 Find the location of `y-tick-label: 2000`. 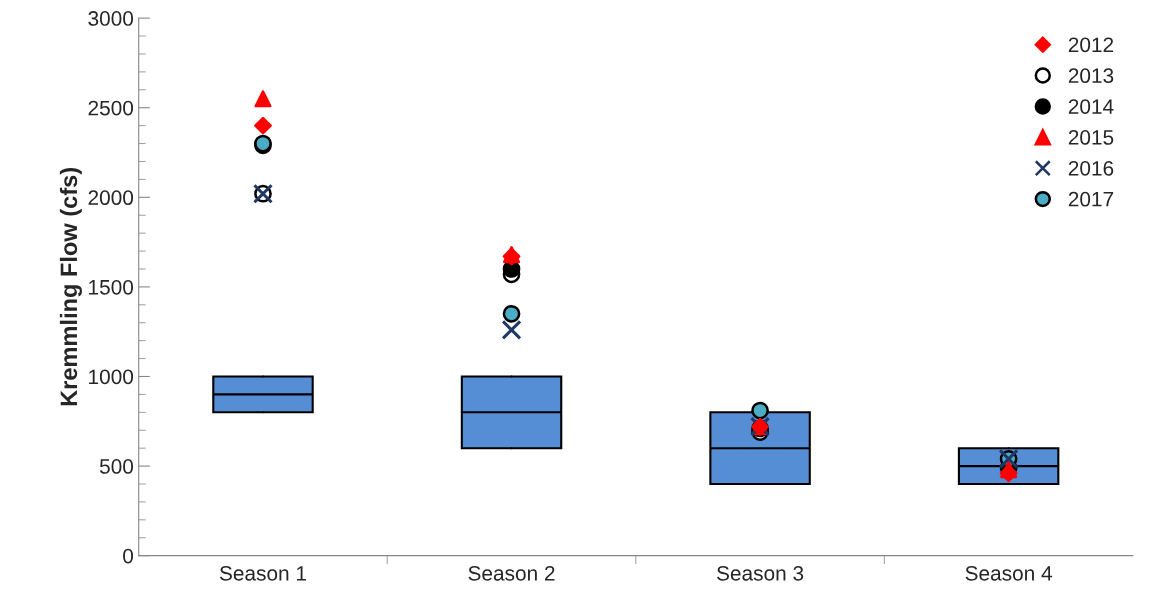

y-tick-label: 2000 is located at coordinates (111, 198).